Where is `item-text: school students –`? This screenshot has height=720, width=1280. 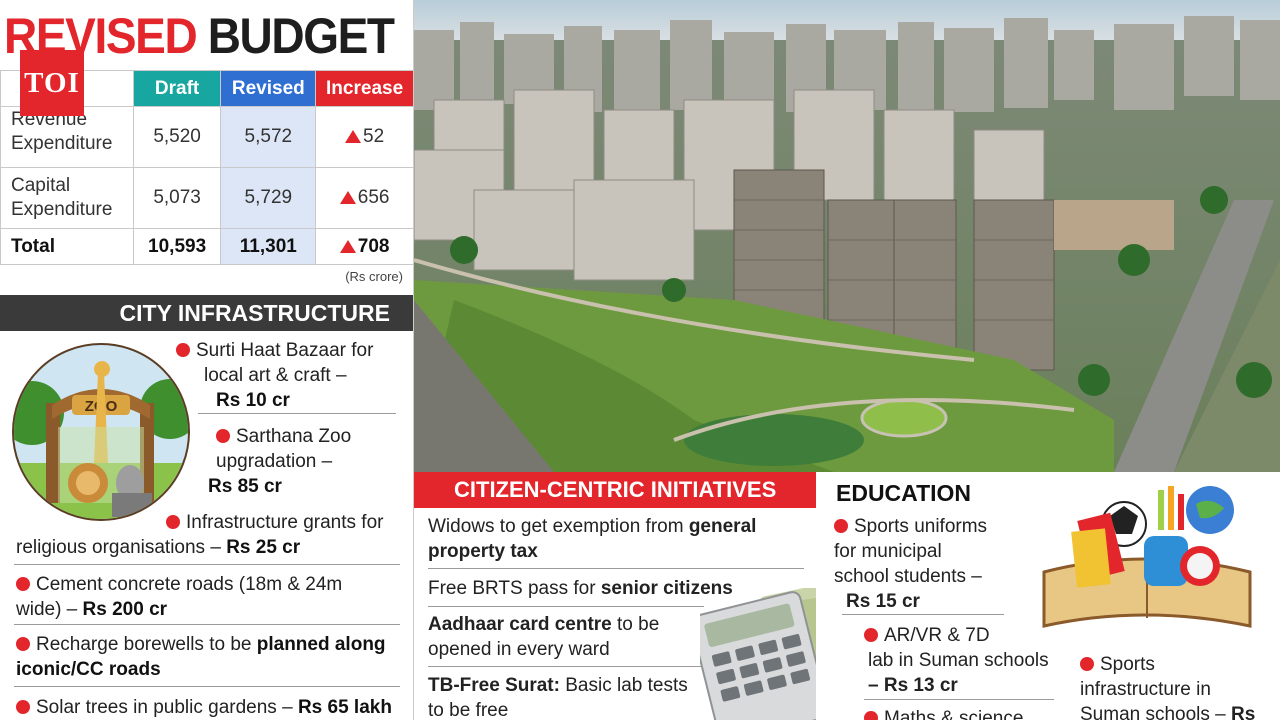
item-text: school students – is located at coordinates (908, 576).